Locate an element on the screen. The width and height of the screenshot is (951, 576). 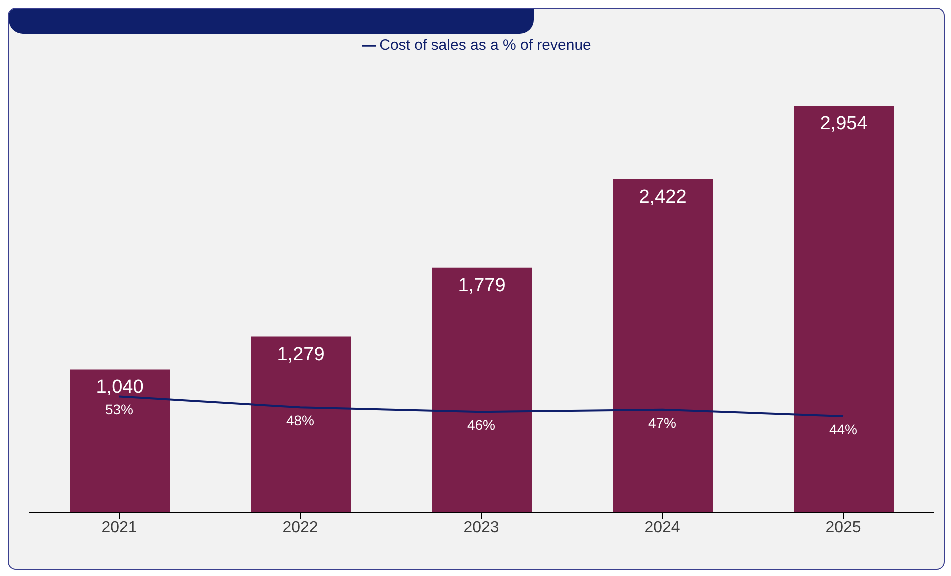
x-tick-label: 2023 is located at coordinates (482, 527).